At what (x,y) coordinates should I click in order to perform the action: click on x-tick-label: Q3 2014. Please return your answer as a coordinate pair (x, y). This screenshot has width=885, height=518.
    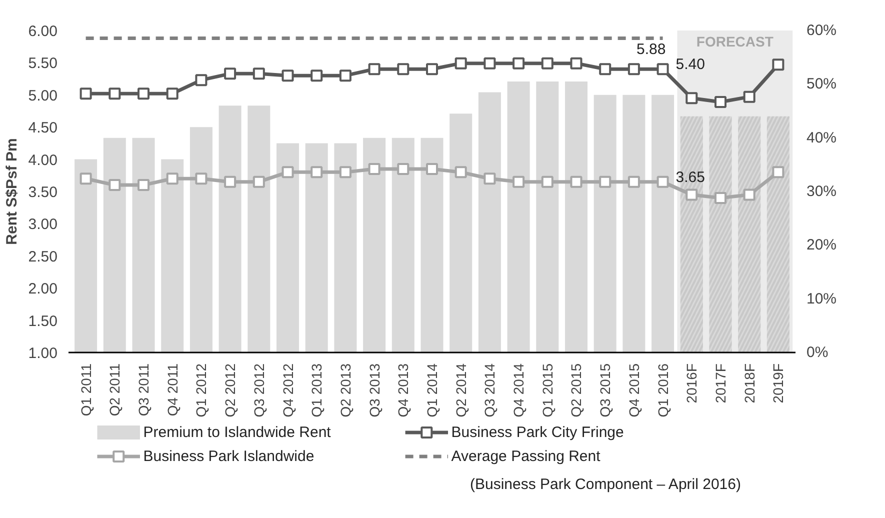
    Looking at the image, I should click on (490, 390).